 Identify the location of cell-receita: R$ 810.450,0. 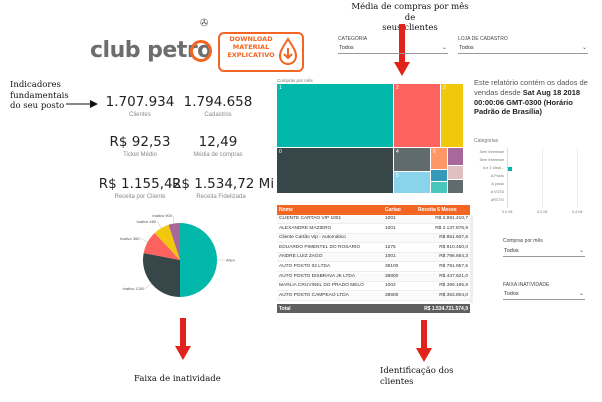
(453, 247).